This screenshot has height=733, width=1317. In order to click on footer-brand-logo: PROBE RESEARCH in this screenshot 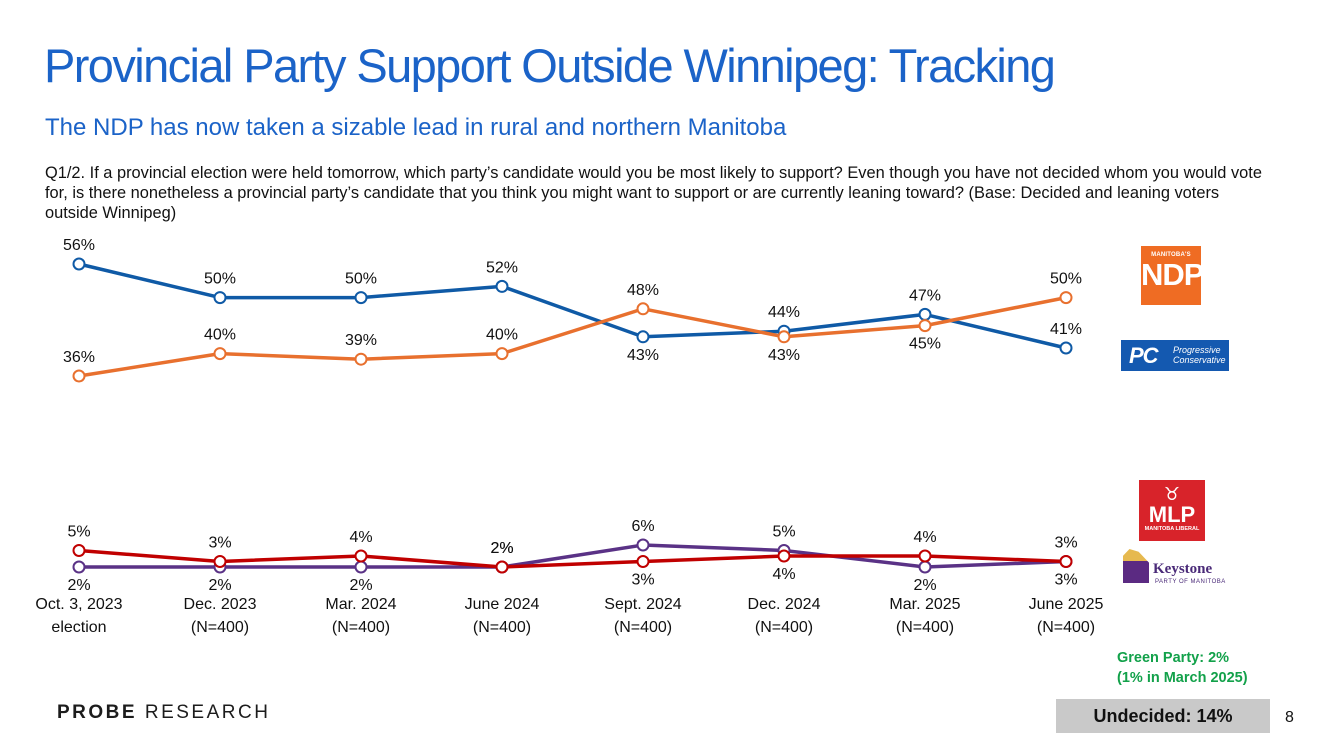, I will do `click(163, 713)`.